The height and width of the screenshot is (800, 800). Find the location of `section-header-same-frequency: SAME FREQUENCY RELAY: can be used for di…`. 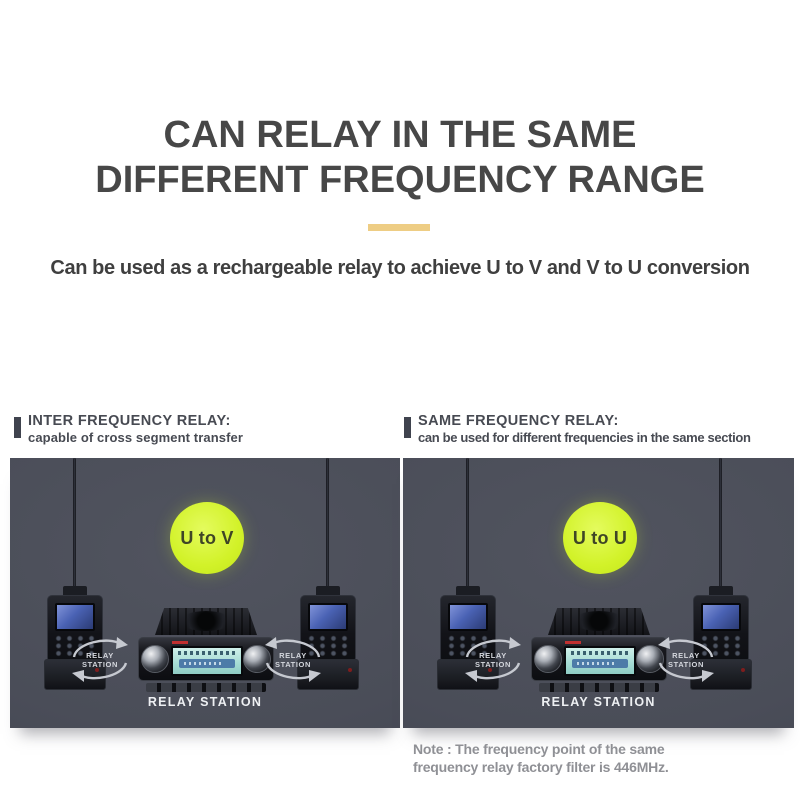

section-header-same-frequency: SAME FREQUENCY RELAY: can be used for di… is located at coordinates (600, 429).